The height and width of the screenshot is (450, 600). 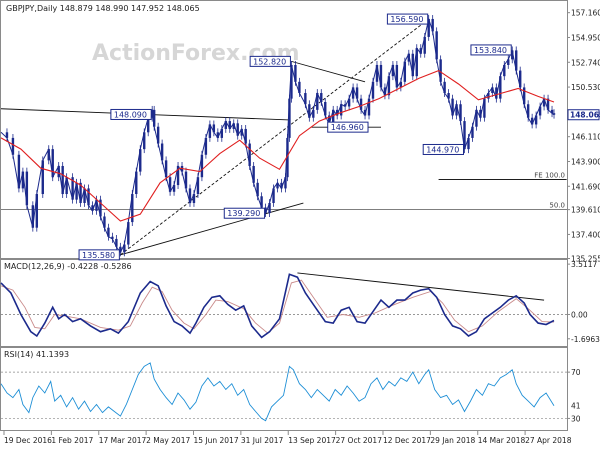 What do you see at coordinates (585, 186) in the screenshot?
I see `price-ytick-7: 141.690` at bounding box center [585, 186].